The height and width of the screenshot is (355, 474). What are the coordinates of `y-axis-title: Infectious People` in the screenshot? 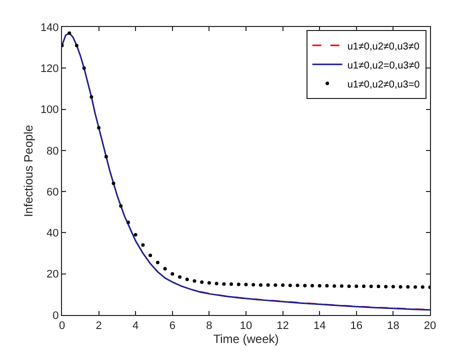 It's located at (29, 171).